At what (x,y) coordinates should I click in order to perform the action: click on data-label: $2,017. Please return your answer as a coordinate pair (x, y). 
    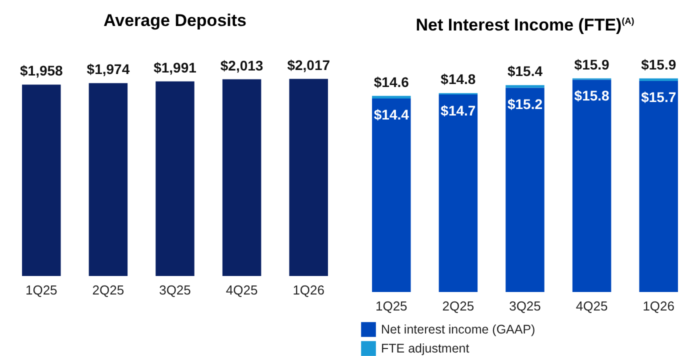
    Looking at the image, I should click on (308, 64).